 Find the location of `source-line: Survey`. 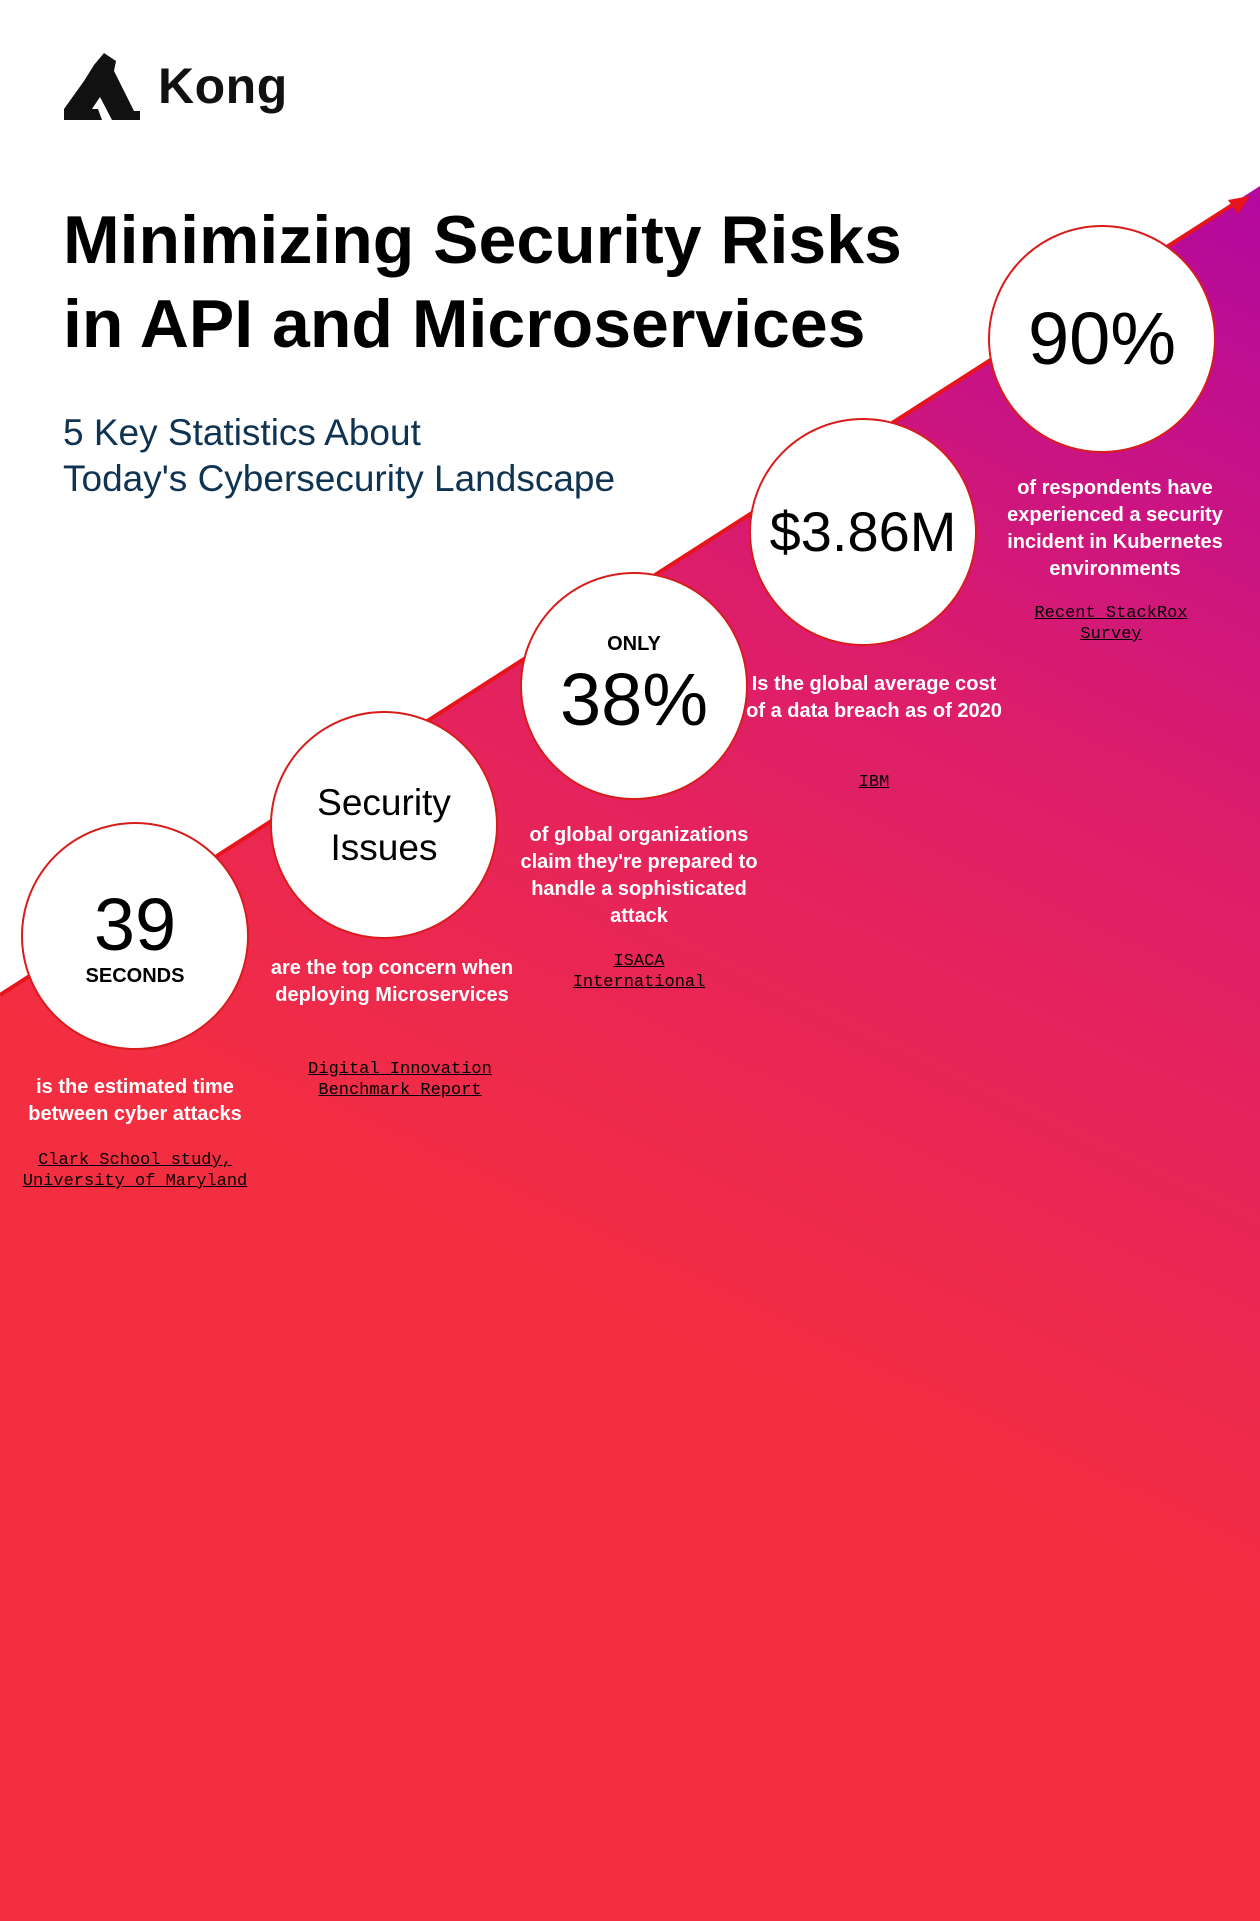

source-line: Survey is located at coordinates (1111, 634).